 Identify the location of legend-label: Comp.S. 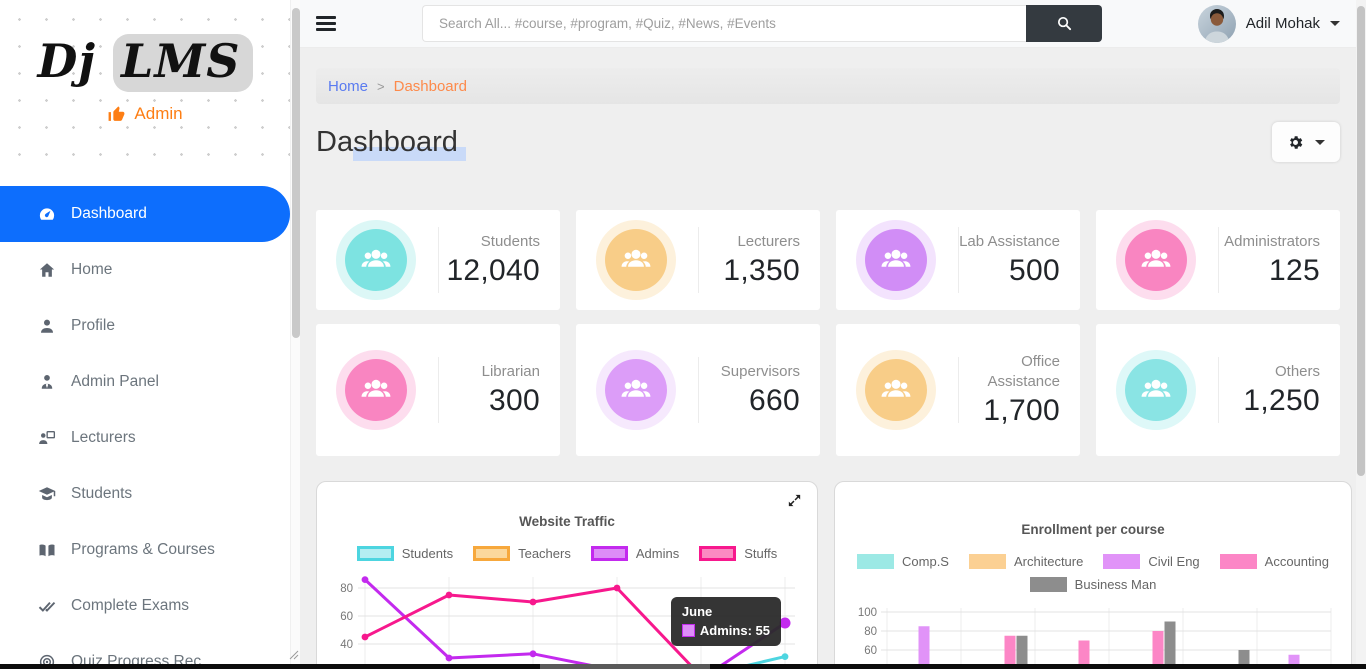
(925, 561).